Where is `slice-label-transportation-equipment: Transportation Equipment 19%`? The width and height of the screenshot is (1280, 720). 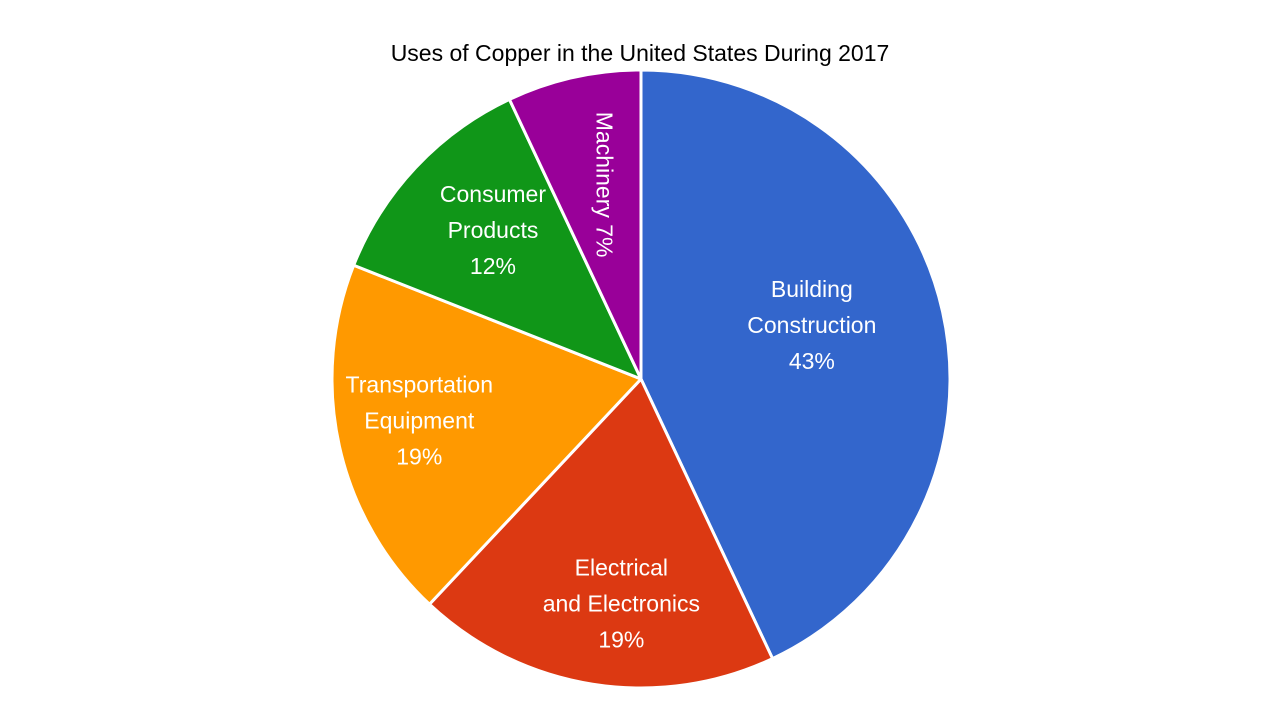
slice-label-transportation-equipment: Transportation Equipment 19% is located at coordinates (419, 420).